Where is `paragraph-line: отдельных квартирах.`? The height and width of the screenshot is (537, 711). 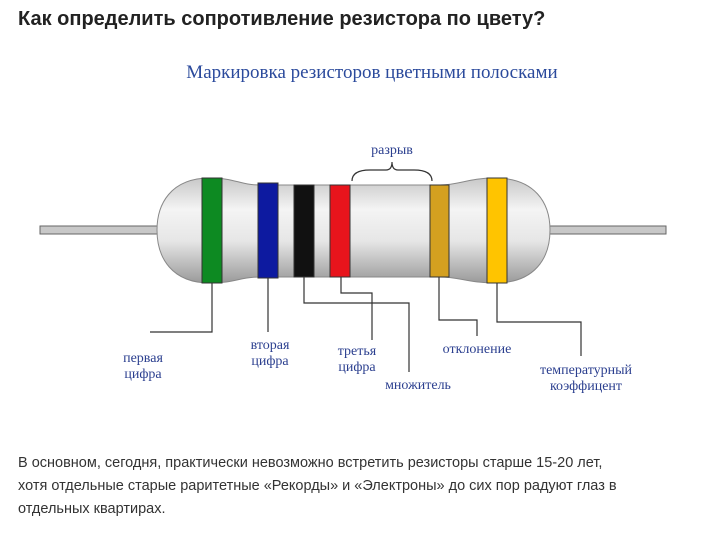
paragraph-line: отдельных квартирах. is located at coordinates (92, 509).